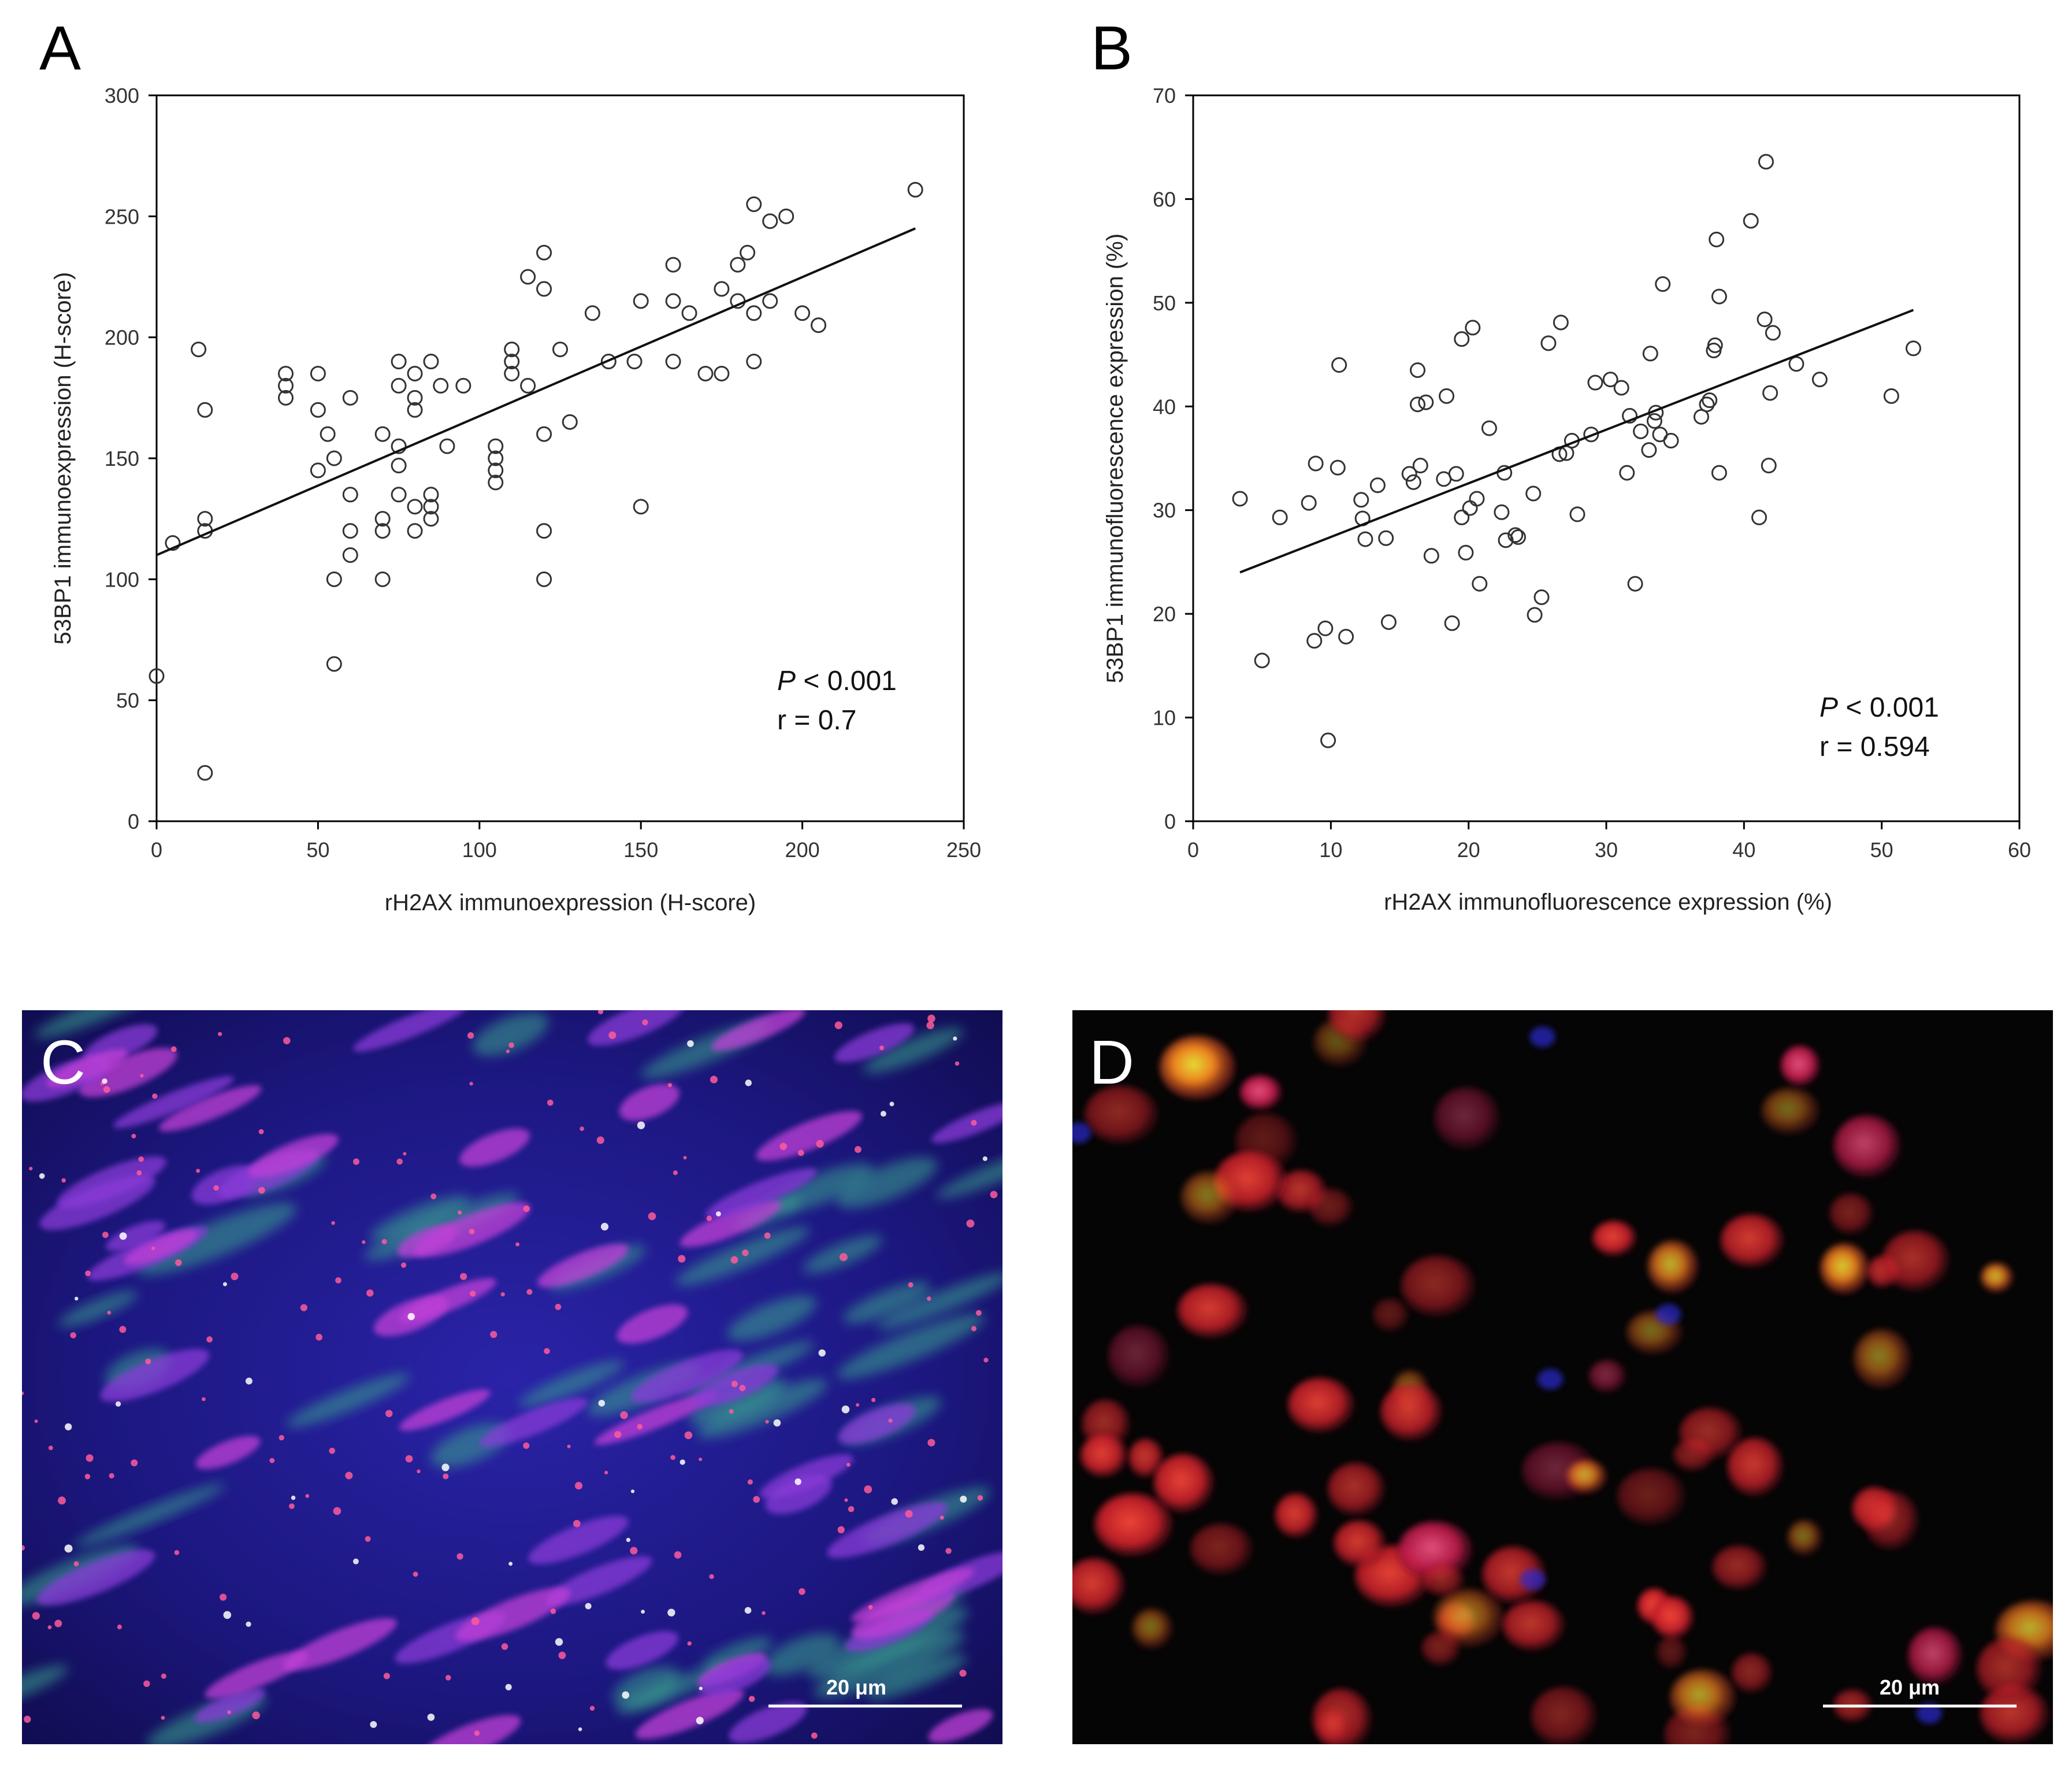  Describe the element at coordinates (963, 850) in the screenshot. I see `chartA-x-tick-label: 250` at that location.